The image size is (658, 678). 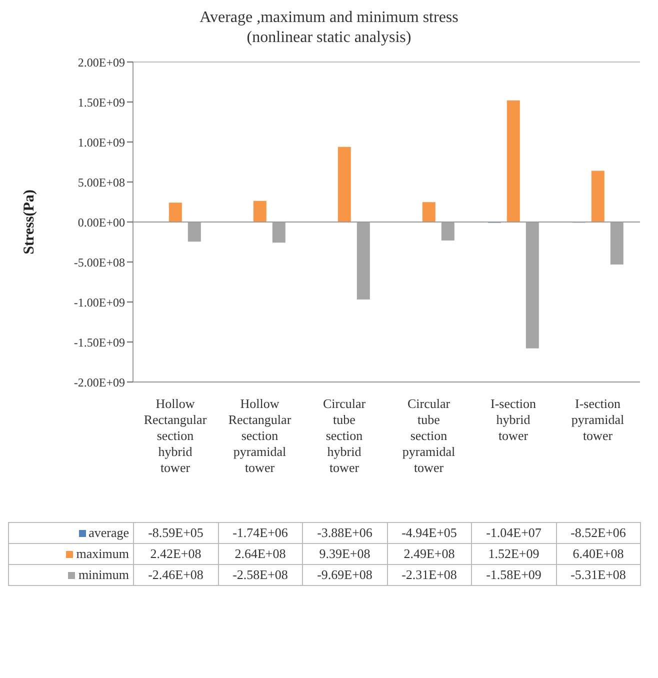 I want to click on y-tick-label: 1.00E+09, so click(x=101, y=142).